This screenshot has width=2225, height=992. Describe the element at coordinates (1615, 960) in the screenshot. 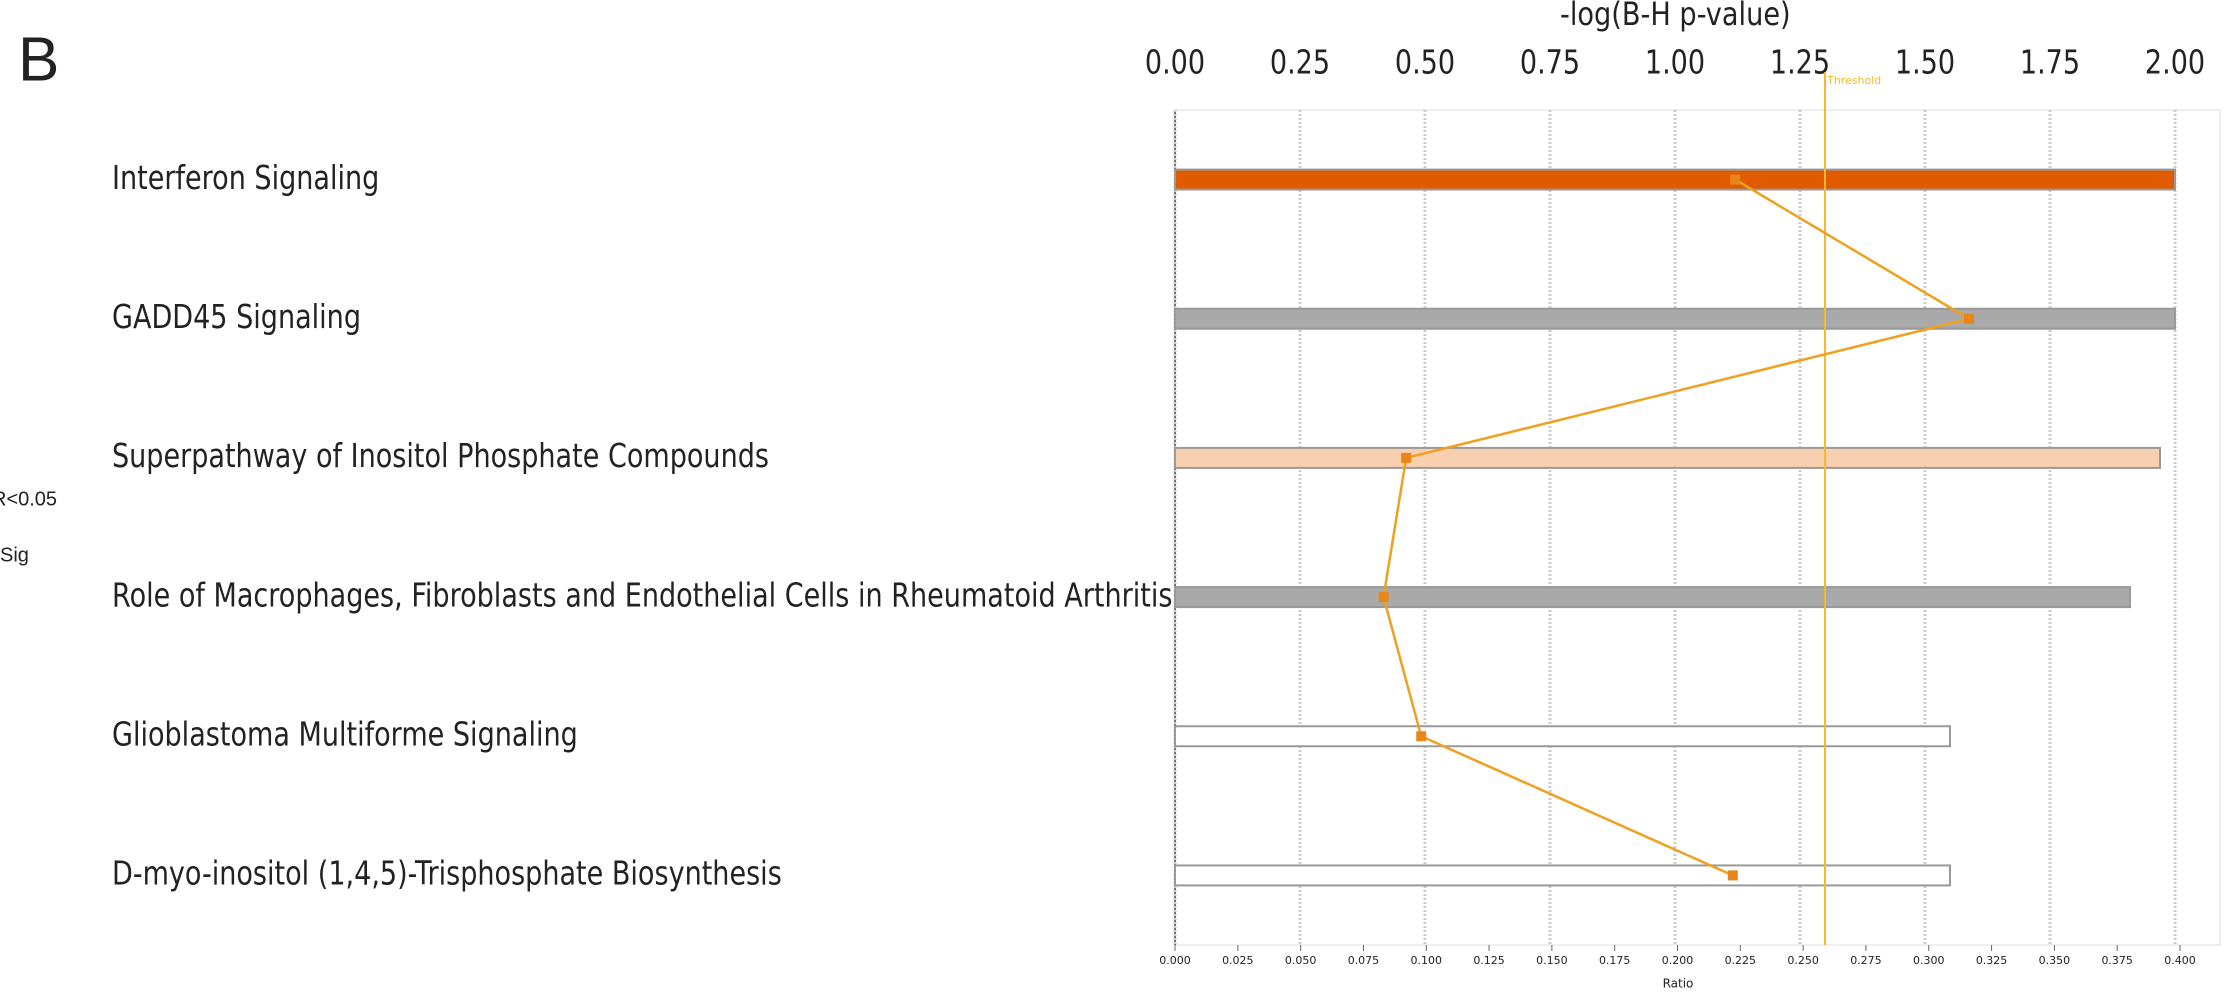

I see `x2-tick-label: 0.175` at that location.